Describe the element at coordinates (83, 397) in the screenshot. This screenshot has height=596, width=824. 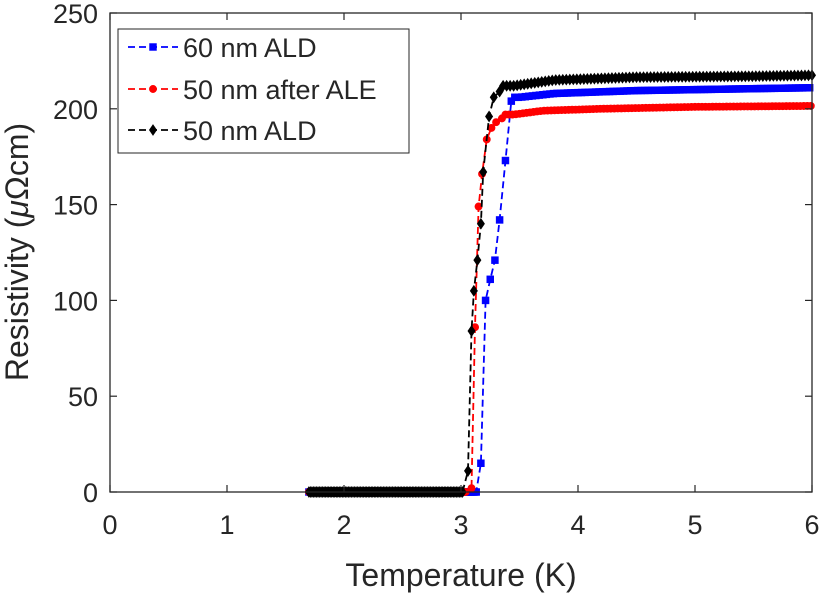
I see `y-tick-label: 50` at that location.